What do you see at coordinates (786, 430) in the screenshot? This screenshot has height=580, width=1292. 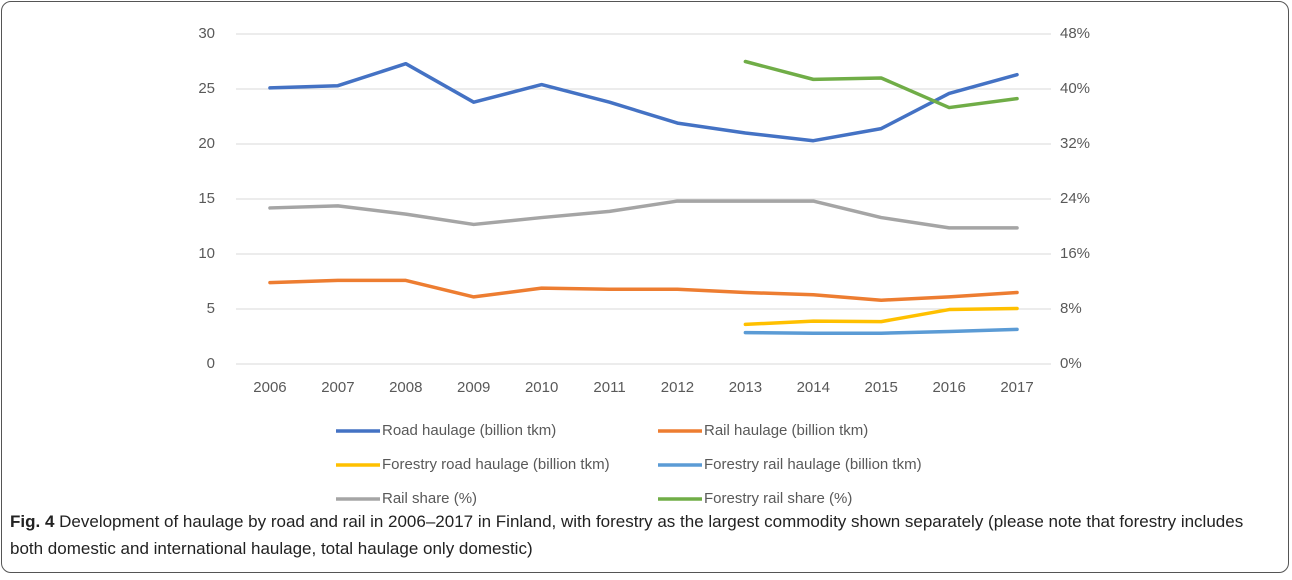 I see `legend-label: Rail haulage (billion tkm)` at bounding box center [786, 430].